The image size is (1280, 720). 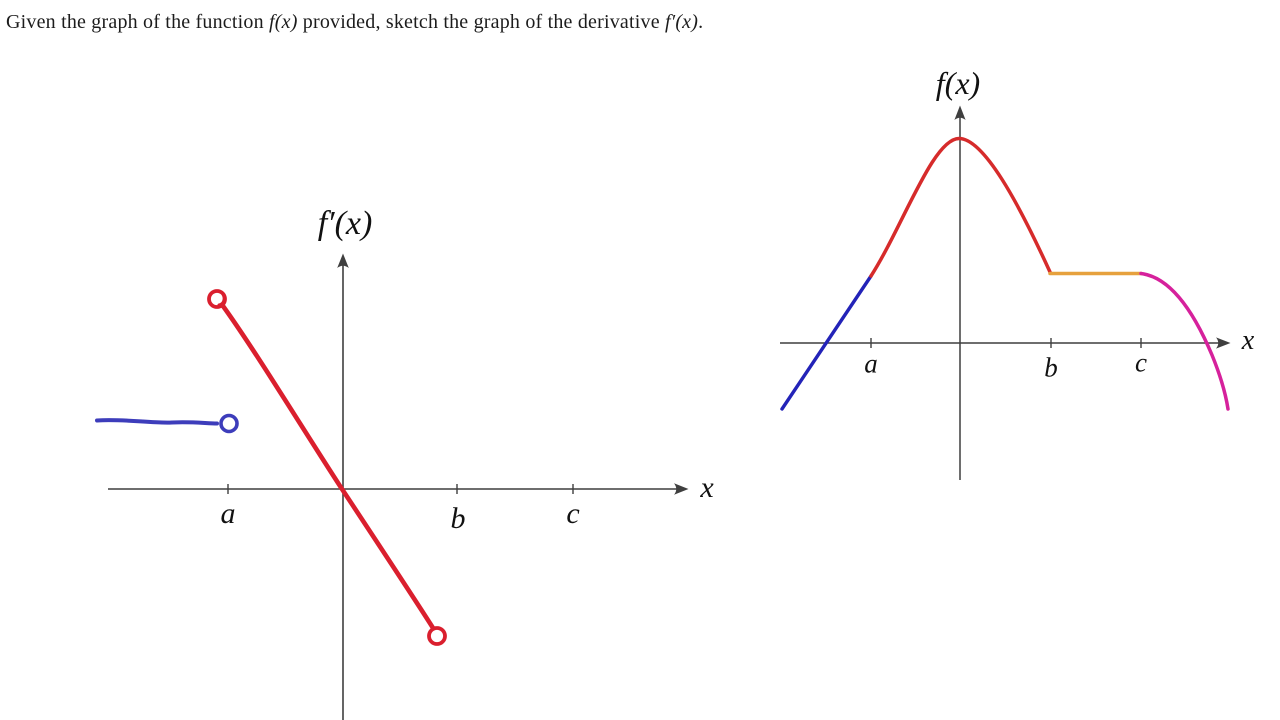 What do you see at coordinates (960, 207) in the screenshot?
I see `f-red-arc-segment` at bounding box center [960, 207].